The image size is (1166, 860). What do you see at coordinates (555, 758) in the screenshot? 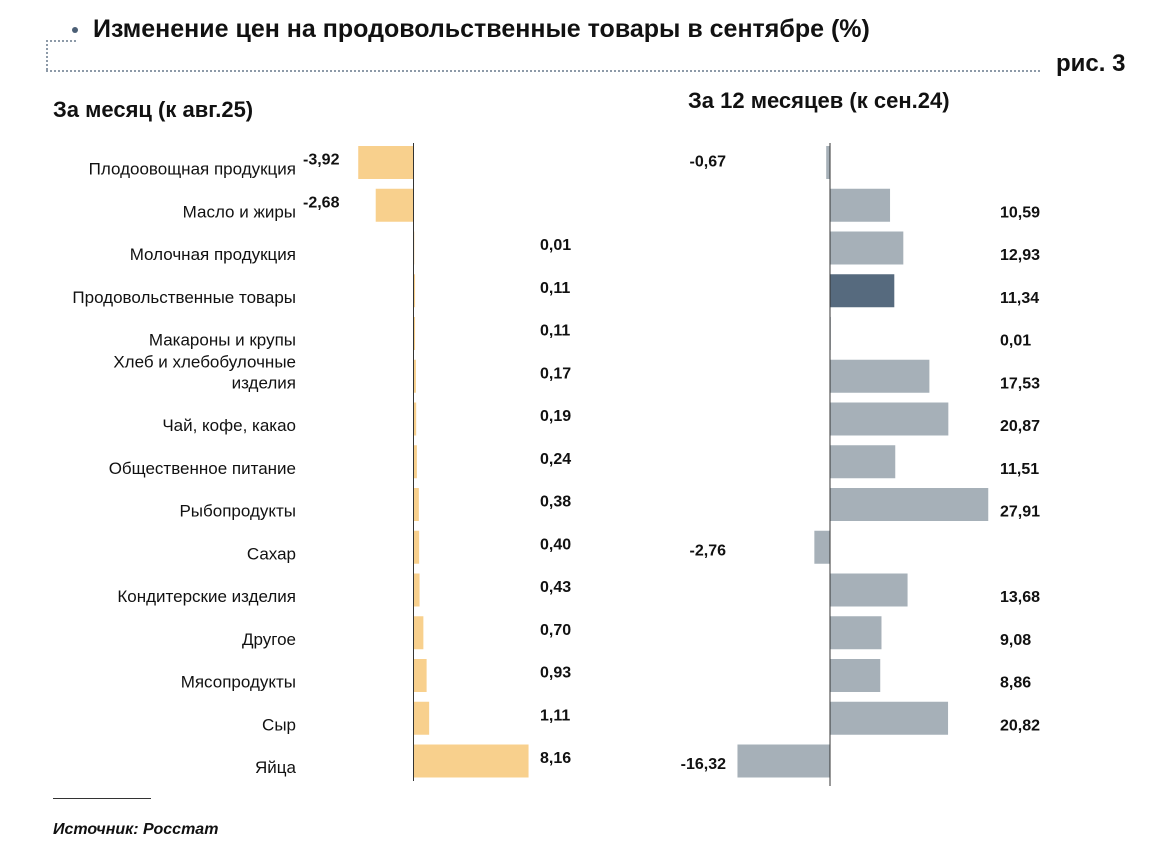
I see `left-data-label: 8,16` at bounding box center [555, 758].